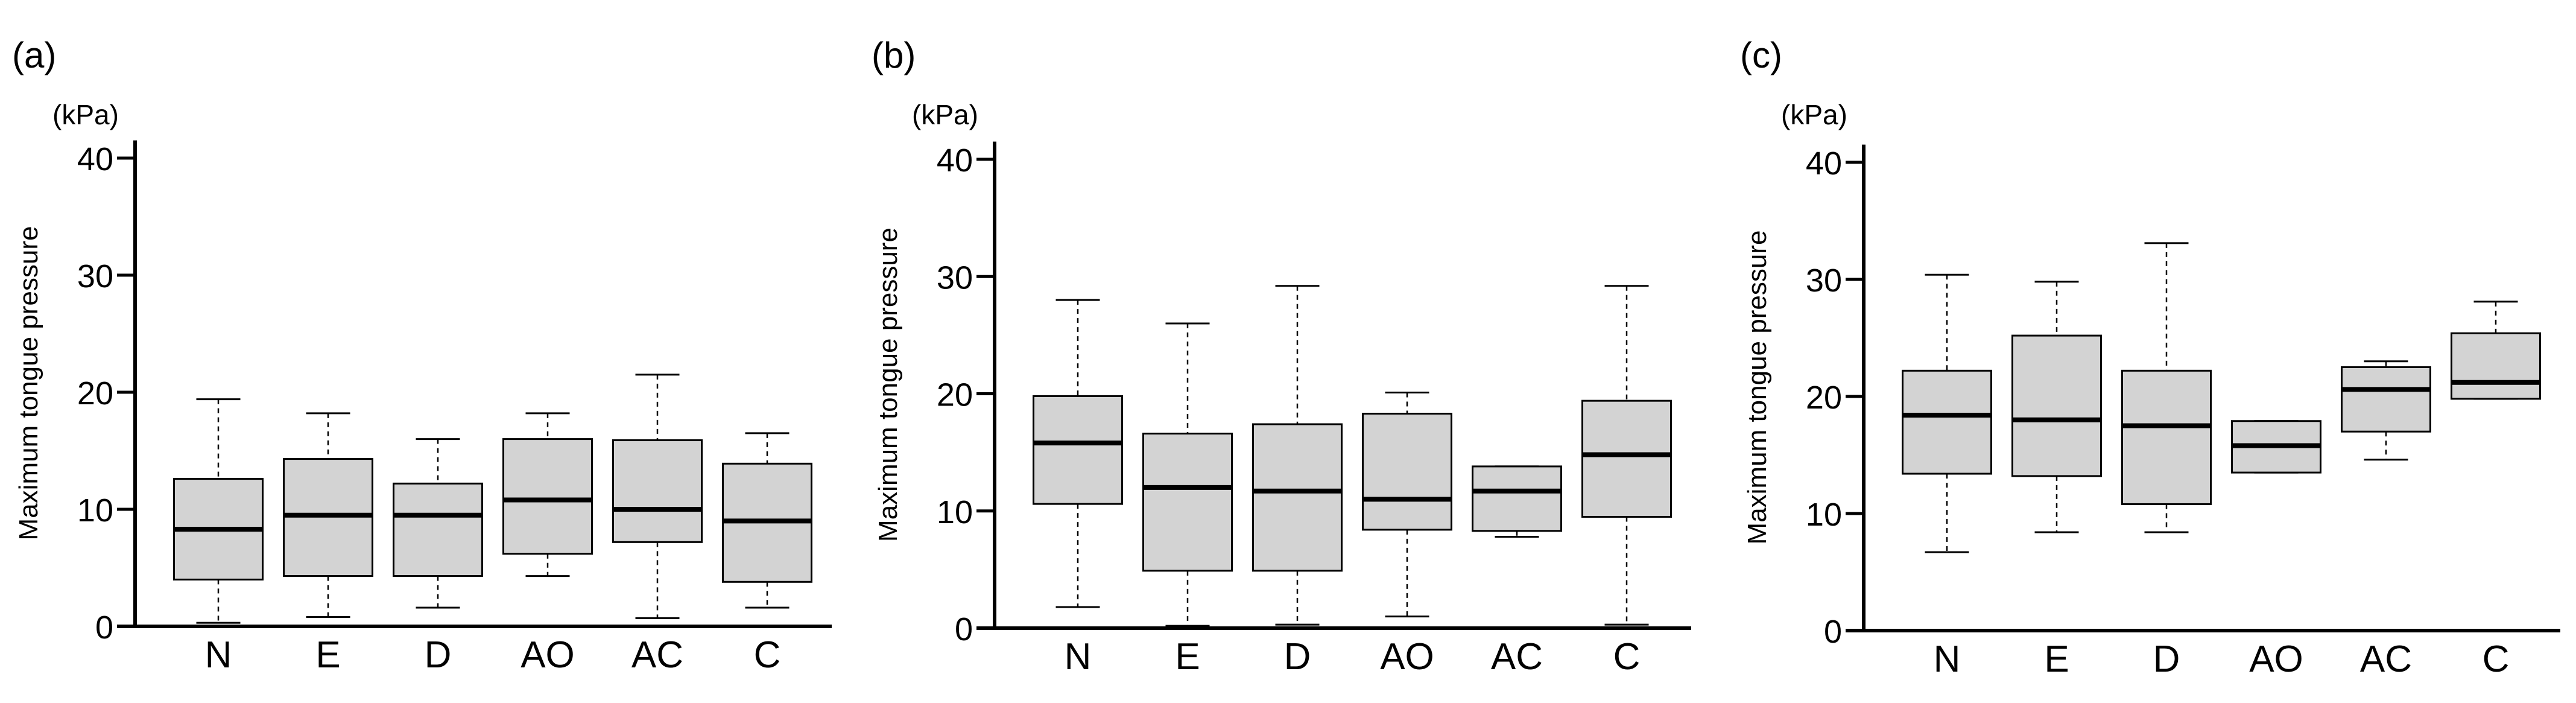 This screenshot has height=703, width=2576. What do you see at coordinates (894, 55) in the screenshot?
I see `panel-label: (b)` at bounding box center [894, 55].